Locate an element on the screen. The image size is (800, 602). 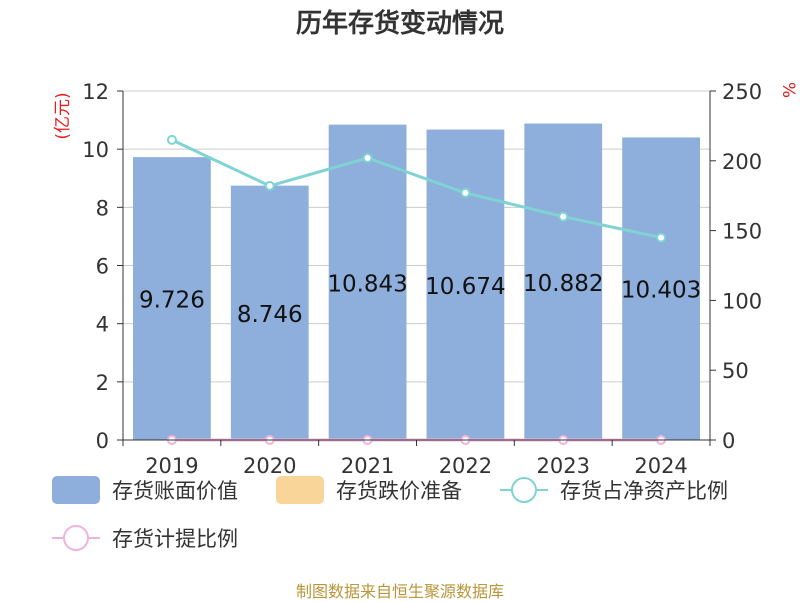
bar-value-label: 10.403 is located at coordinates (661, 291).